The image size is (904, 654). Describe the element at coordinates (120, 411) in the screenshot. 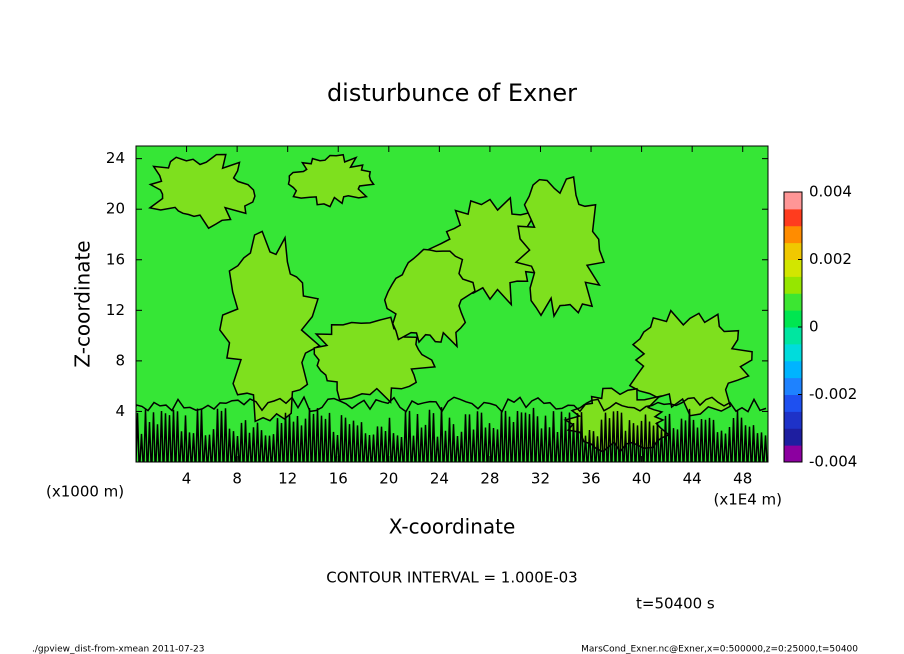

I see `y-tick-label: 4` at that location.